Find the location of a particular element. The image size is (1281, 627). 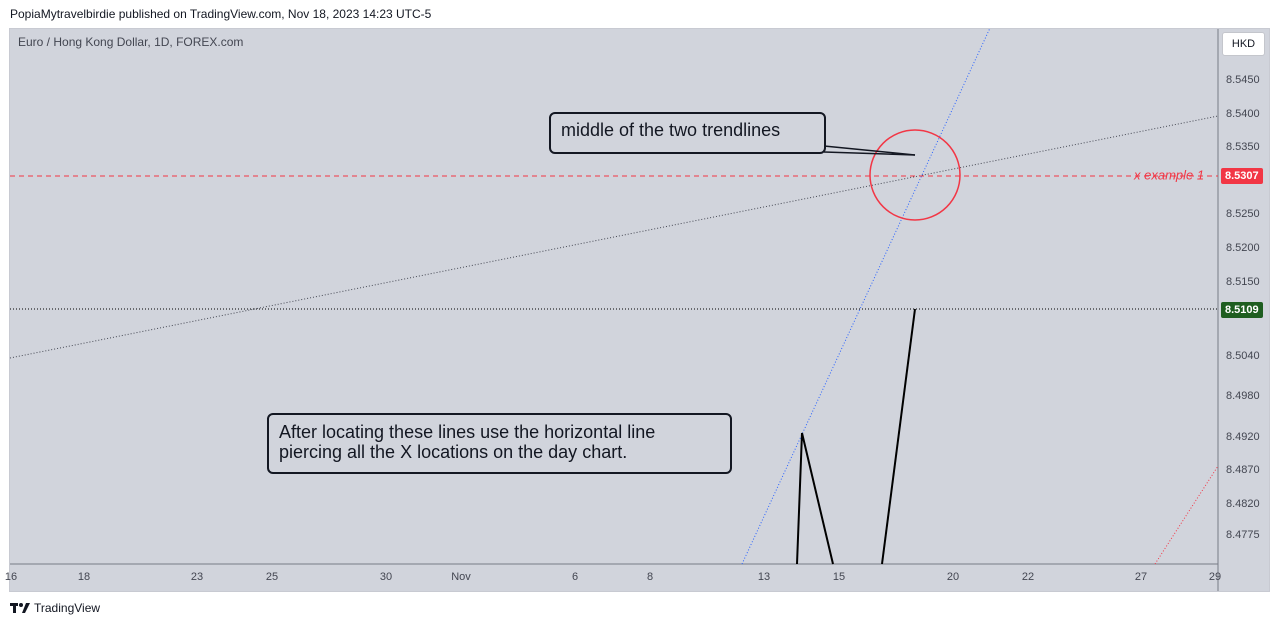

x-tick-label: 27 is located at coordinates (1141, 577).